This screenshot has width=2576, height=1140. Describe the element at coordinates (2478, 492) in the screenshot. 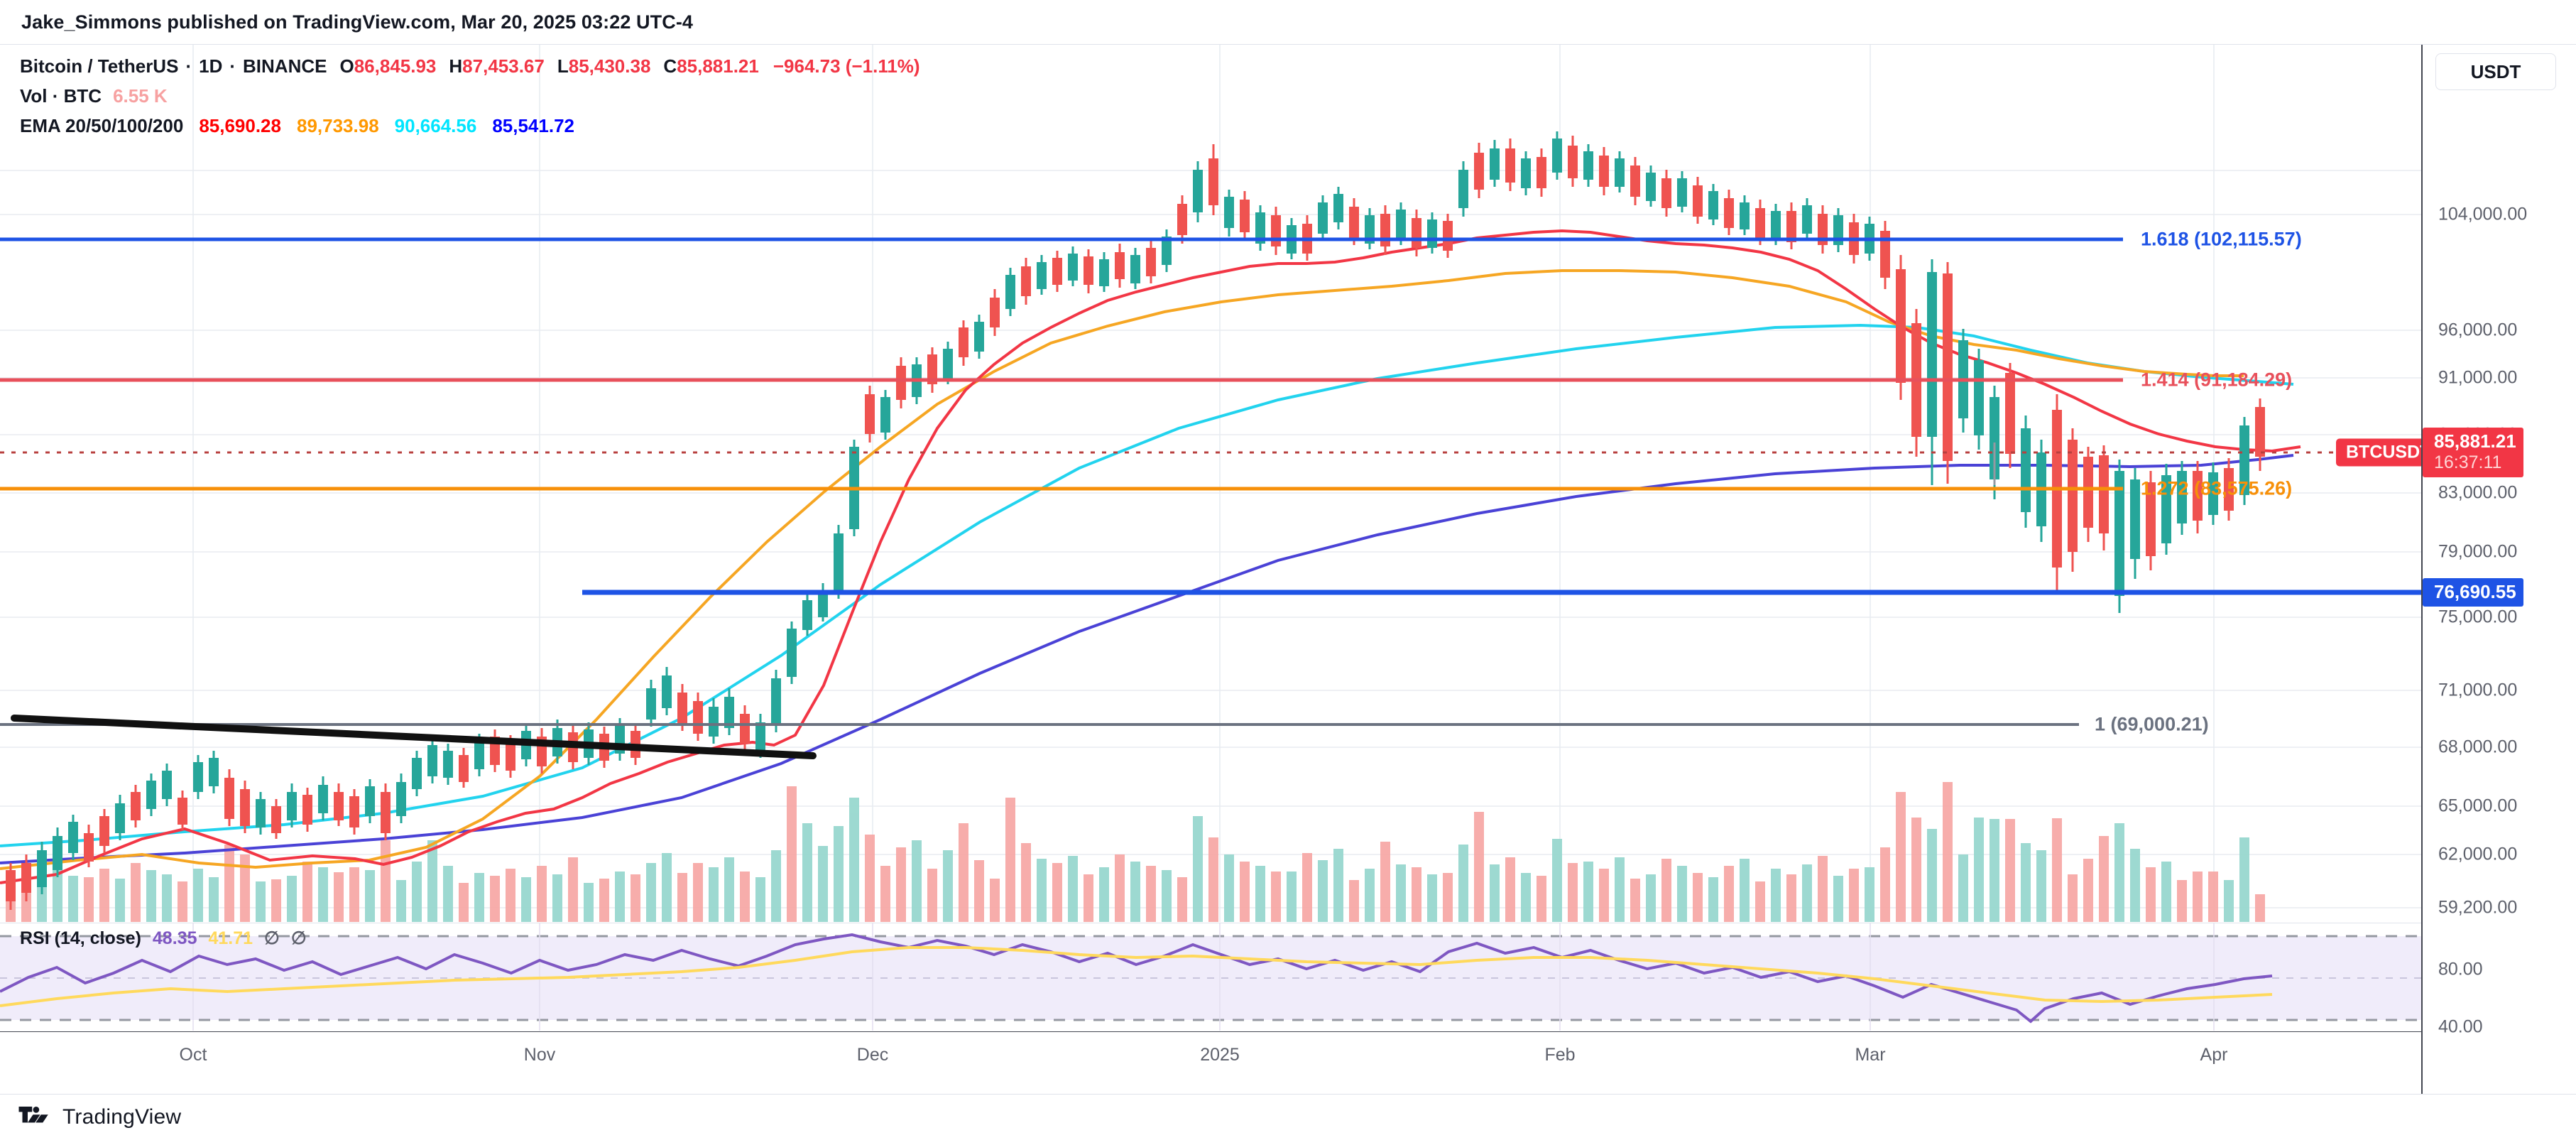

I see `axis-tick-83000: 83,000.00` at that location.